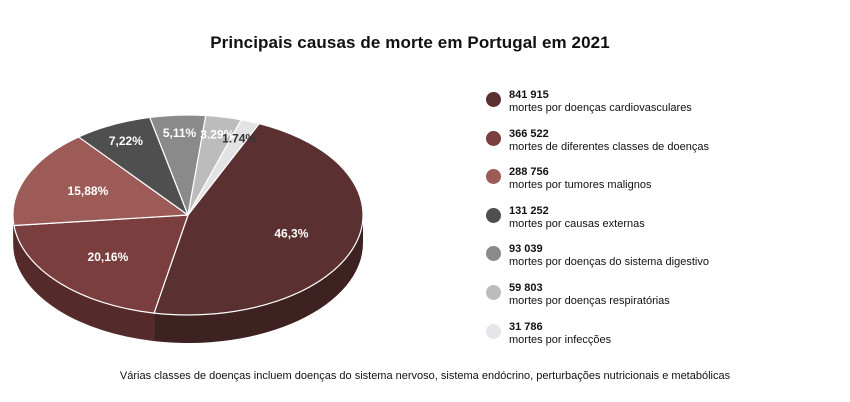 The width and height of the screenshot is (850, 402). I want to click on legend-label: mortes por tumores malignos, so click(580, 185).